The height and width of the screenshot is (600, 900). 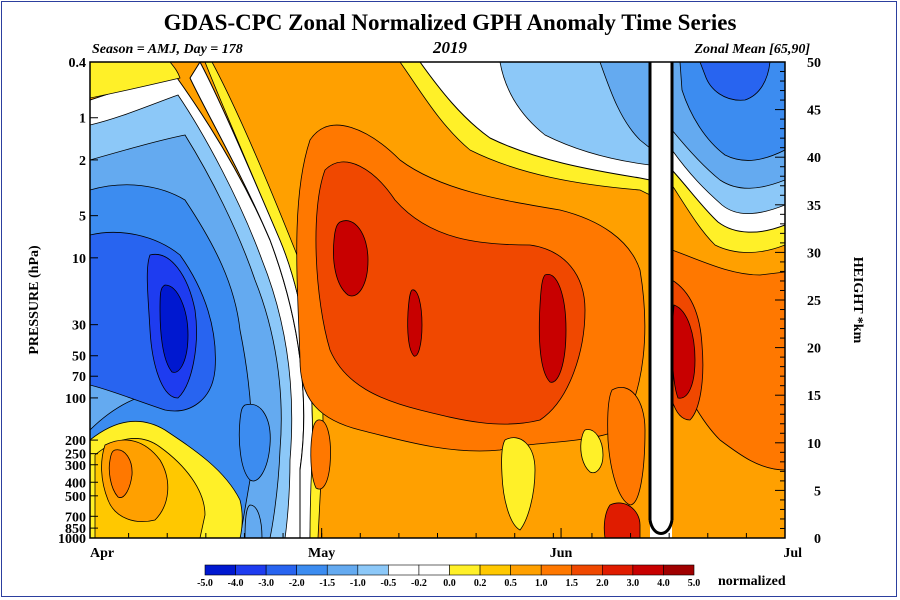 What do you see at coordinates (351, 258) in the screenshot?
I see `contour-warm-3.0-a` at bounding box center [351, 258].